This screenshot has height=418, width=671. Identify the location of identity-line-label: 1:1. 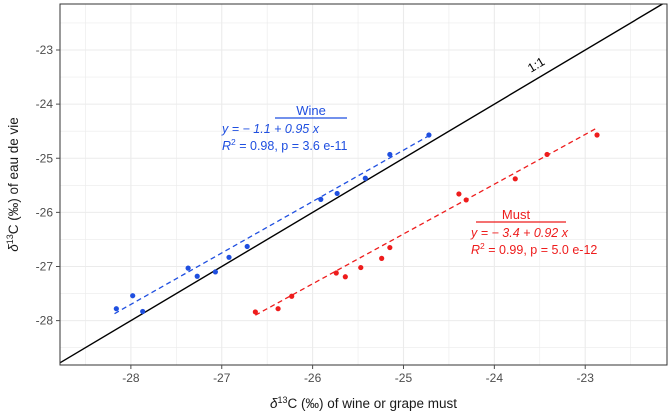
(536, 64).